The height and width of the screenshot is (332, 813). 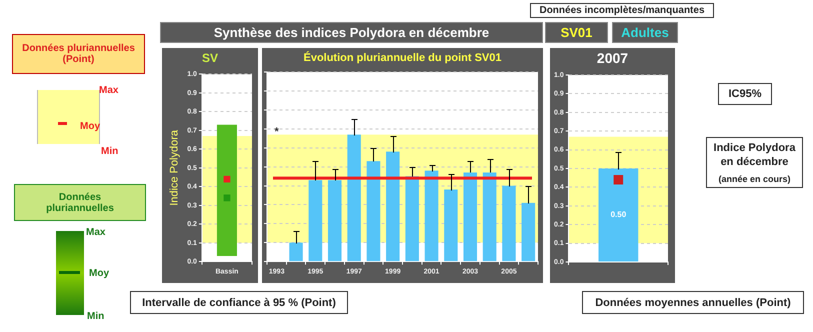 I want to click on chart-title: SV, so click(x=209, y=58).